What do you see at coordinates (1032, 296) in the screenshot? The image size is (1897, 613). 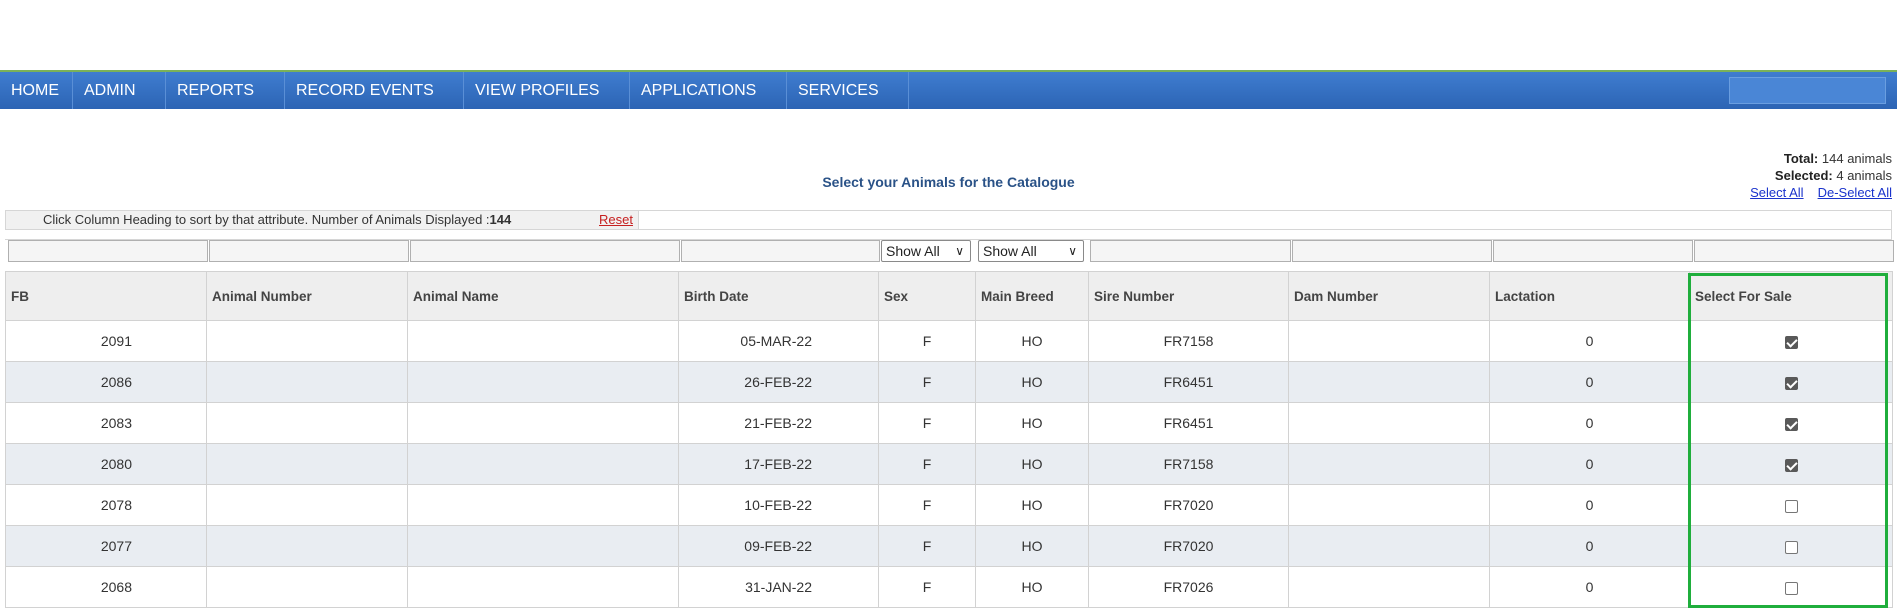 I see `column-header-main-breed: Main Breed` at bounding box center [1032, 296].